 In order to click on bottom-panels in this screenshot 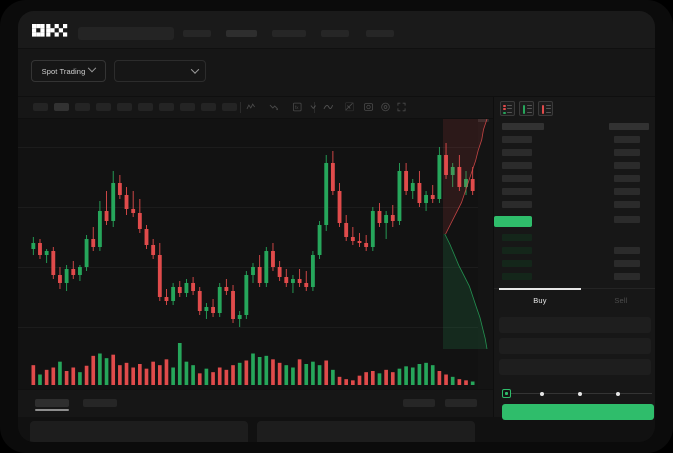, I will do `click(336, 429)`.